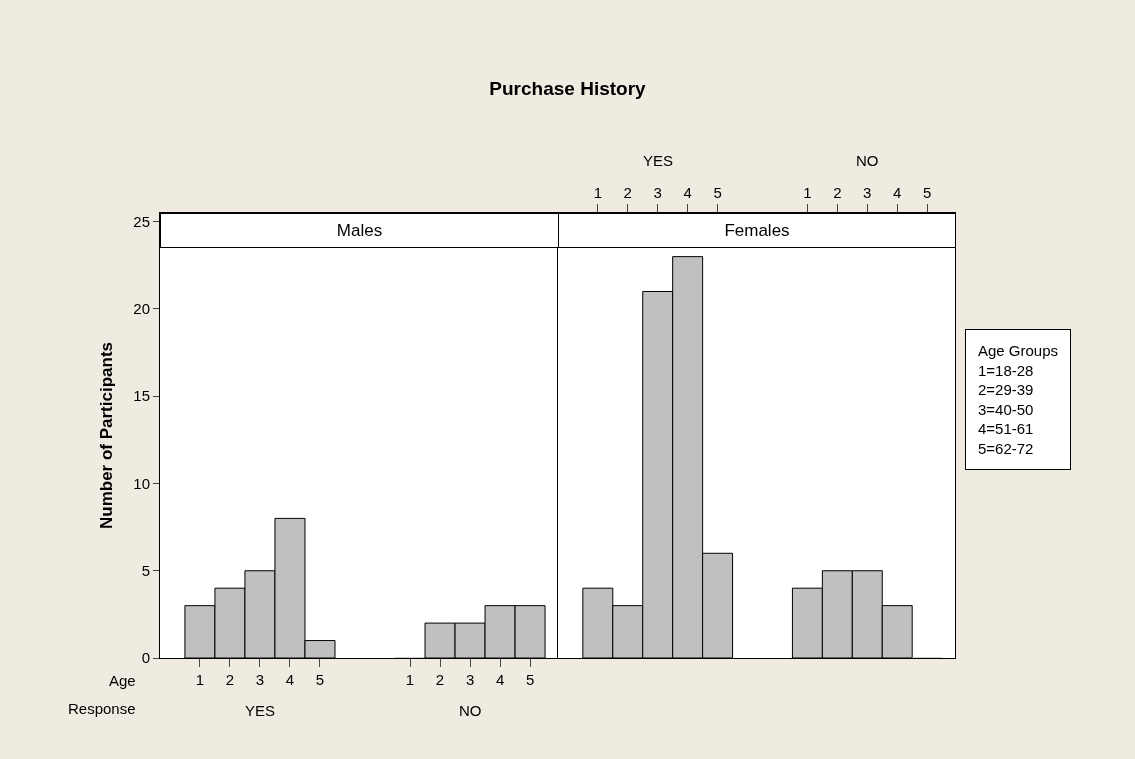  I want to click on y-tick-label: 15, so click(141, 396).